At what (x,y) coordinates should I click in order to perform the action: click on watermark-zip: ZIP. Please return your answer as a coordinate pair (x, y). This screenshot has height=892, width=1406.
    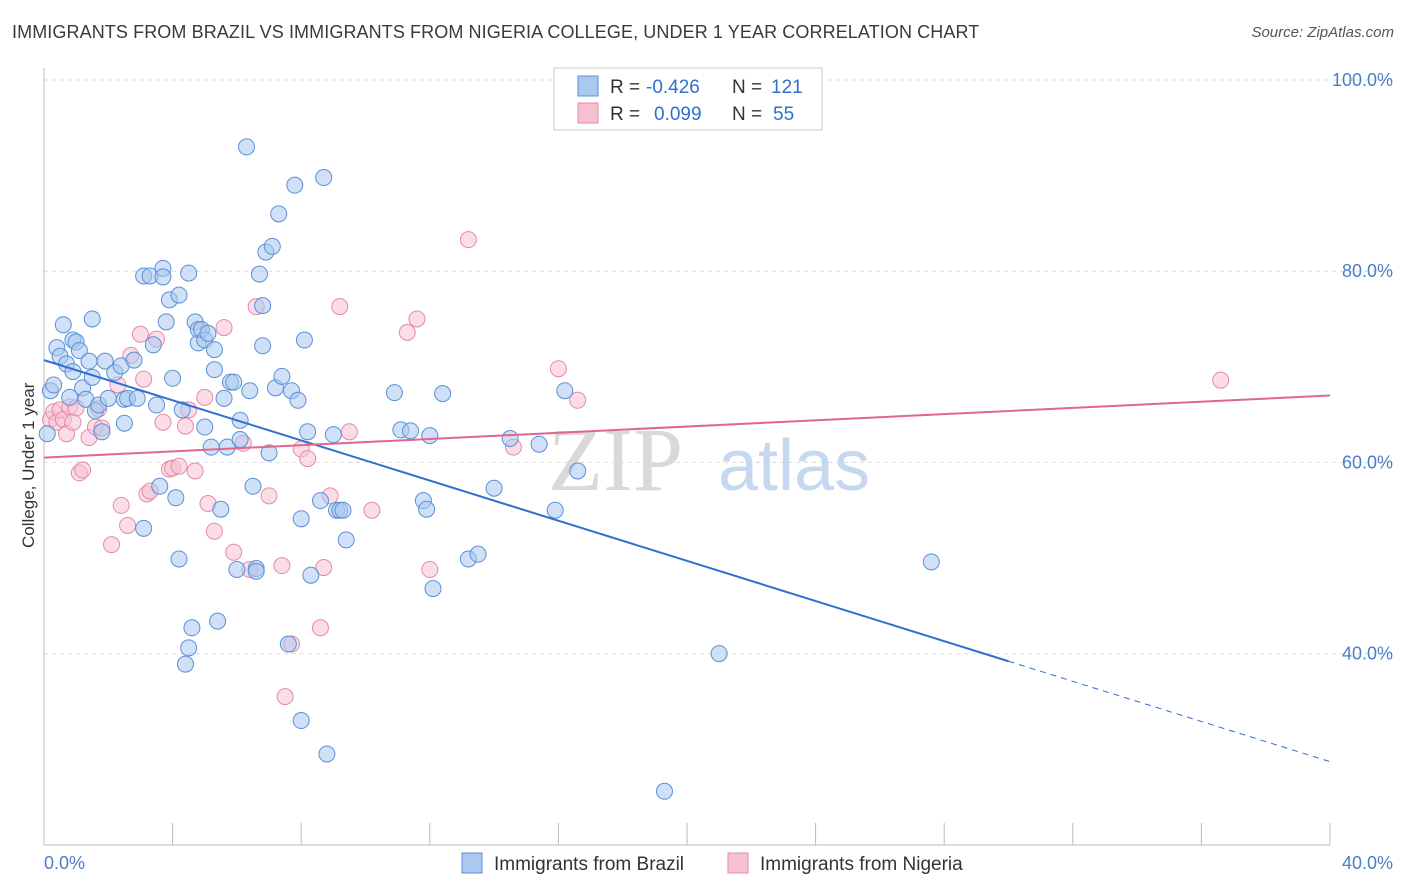
    Looking at the image, I should click on (615, 460).